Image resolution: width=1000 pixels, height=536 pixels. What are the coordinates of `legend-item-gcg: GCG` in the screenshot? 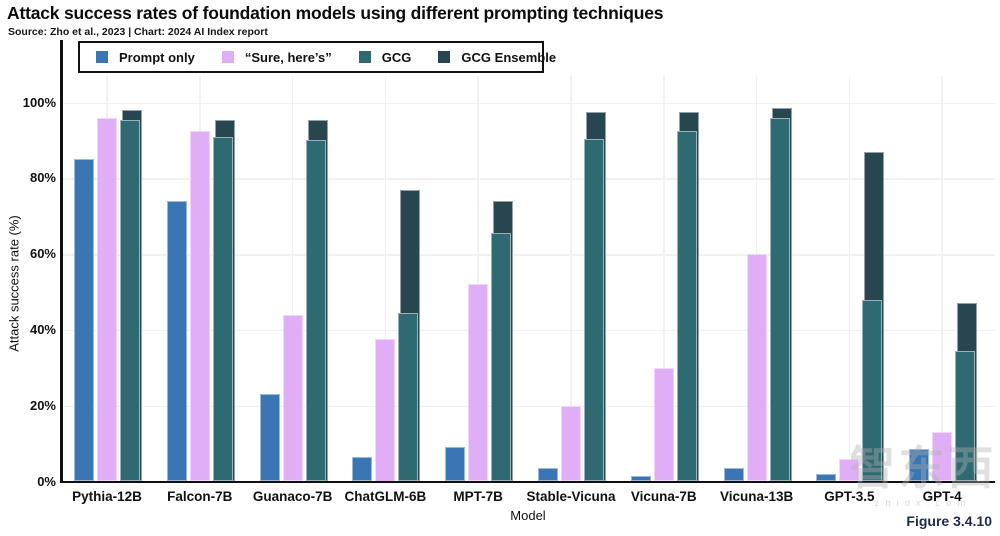 It's located at (385, 57).